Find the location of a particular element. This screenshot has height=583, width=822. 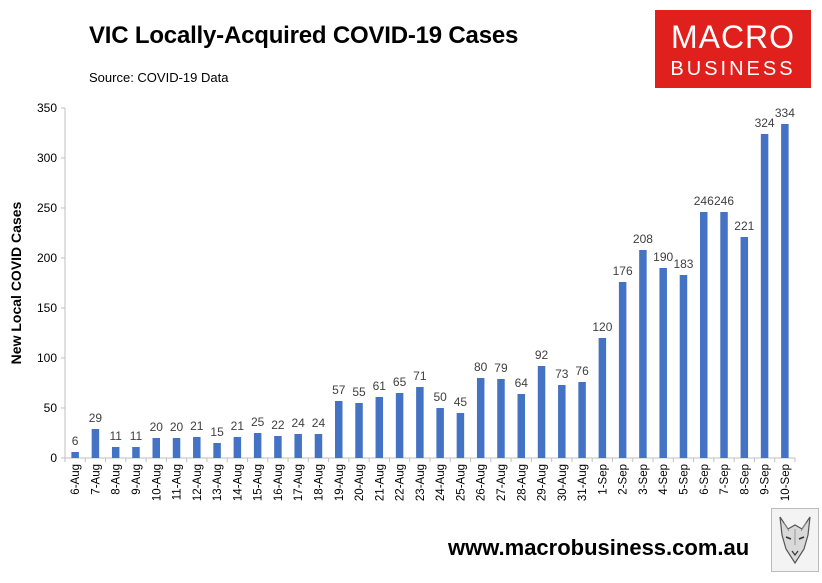

data-label: 6 is located at coordinates (75, 441).